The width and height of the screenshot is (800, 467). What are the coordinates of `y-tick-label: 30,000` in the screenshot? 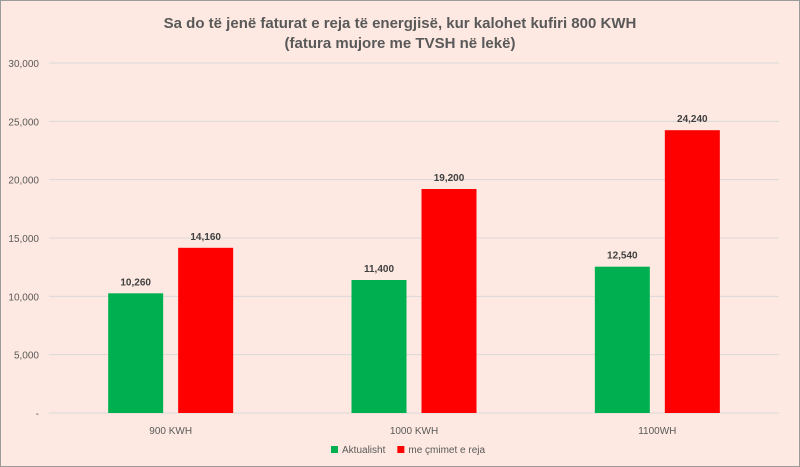 It's located at (23, 64).